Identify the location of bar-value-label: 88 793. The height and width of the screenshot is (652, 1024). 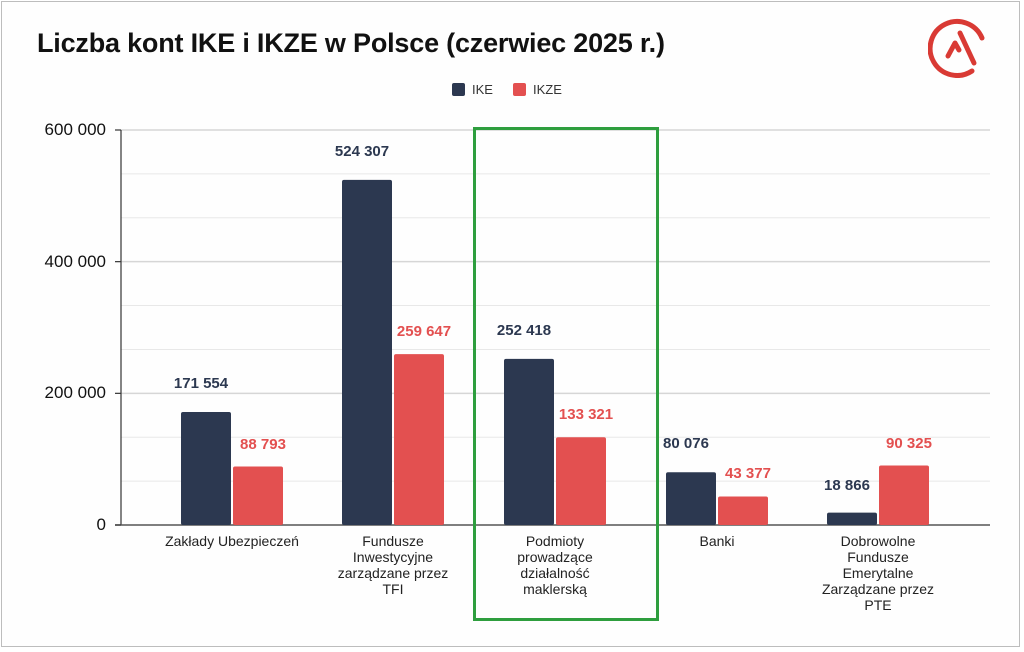
(263, 444).